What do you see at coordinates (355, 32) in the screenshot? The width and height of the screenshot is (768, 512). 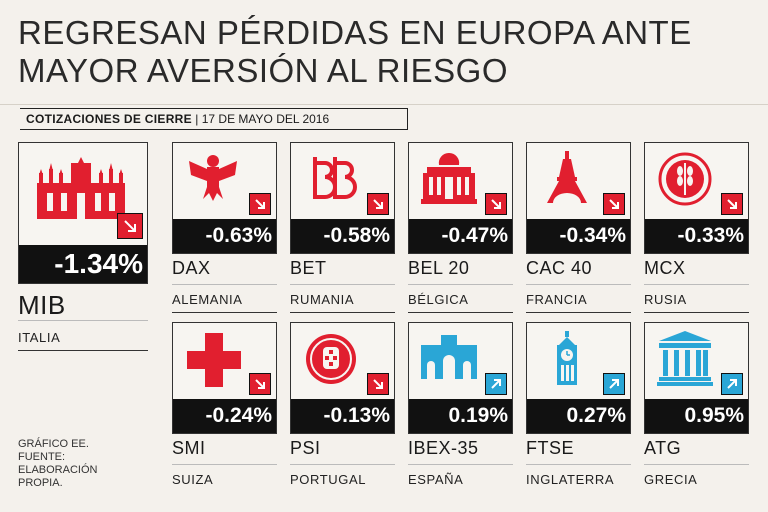 I see `title-line-1: REGRESAN PÉRDIDAS EN EUROPA ANTE` at bounding box center [355, 32].